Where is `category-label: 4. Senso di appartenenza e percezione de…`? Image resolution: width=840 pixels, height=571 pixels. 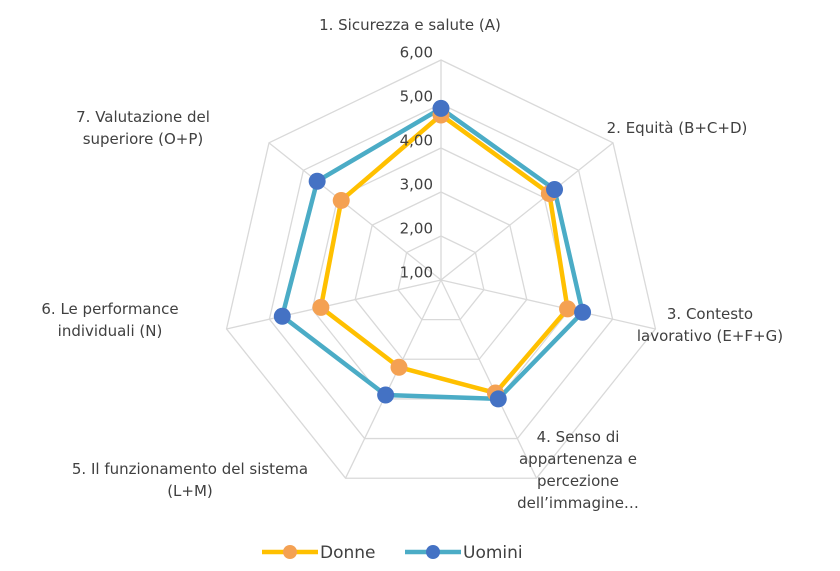
category-label: 4. Senso di appartenenza e percezione de… is located at coordinates (578, 470).